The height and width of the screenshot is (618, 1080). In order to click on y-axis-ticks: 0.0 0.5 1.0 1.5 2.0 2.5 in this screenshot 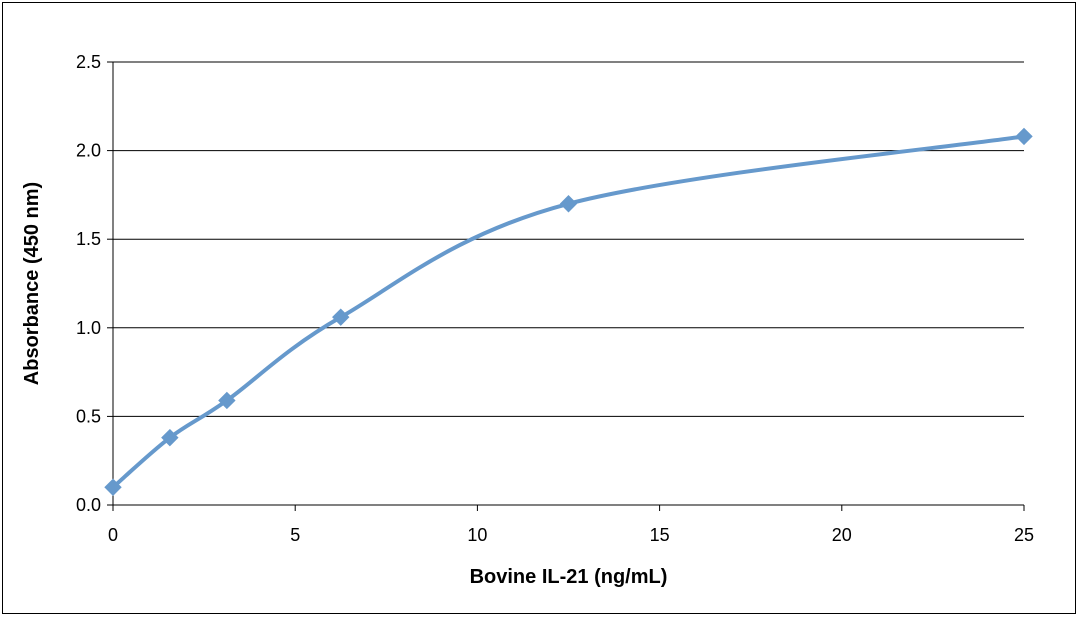, I will do `click(94, 283)`.